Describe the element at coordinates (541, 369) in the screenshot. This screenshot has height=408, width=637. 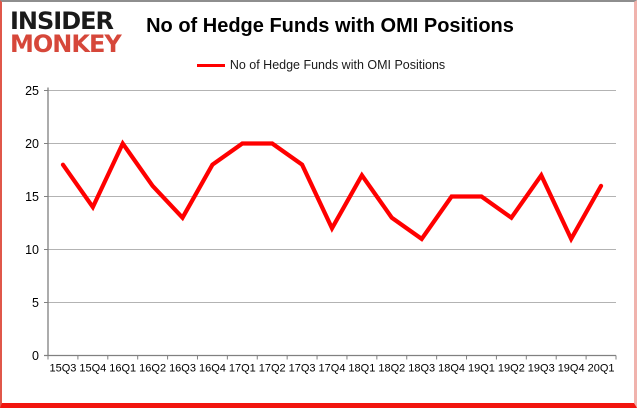
I see `x-tick-label: 19Q3` at that location.